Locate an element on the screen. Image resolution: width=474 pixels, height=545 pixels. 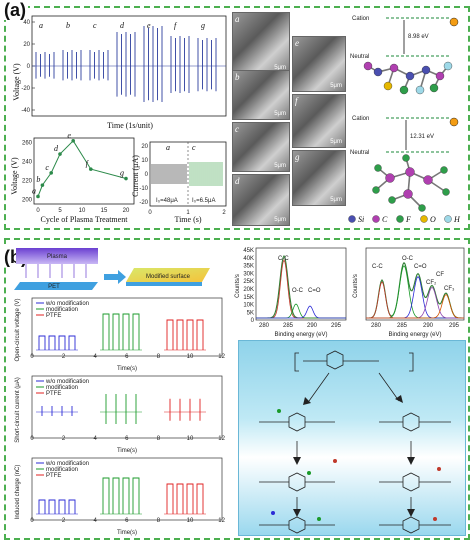
sem-image-g: g 5μm is located at coordinates (319, 178).